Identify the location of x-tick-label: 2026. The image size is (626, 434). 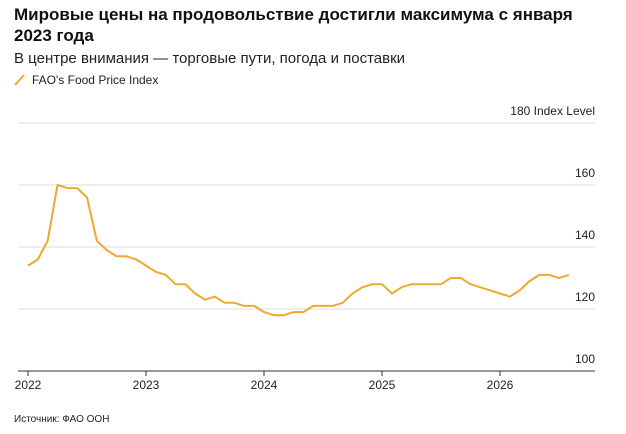
(500, 385).